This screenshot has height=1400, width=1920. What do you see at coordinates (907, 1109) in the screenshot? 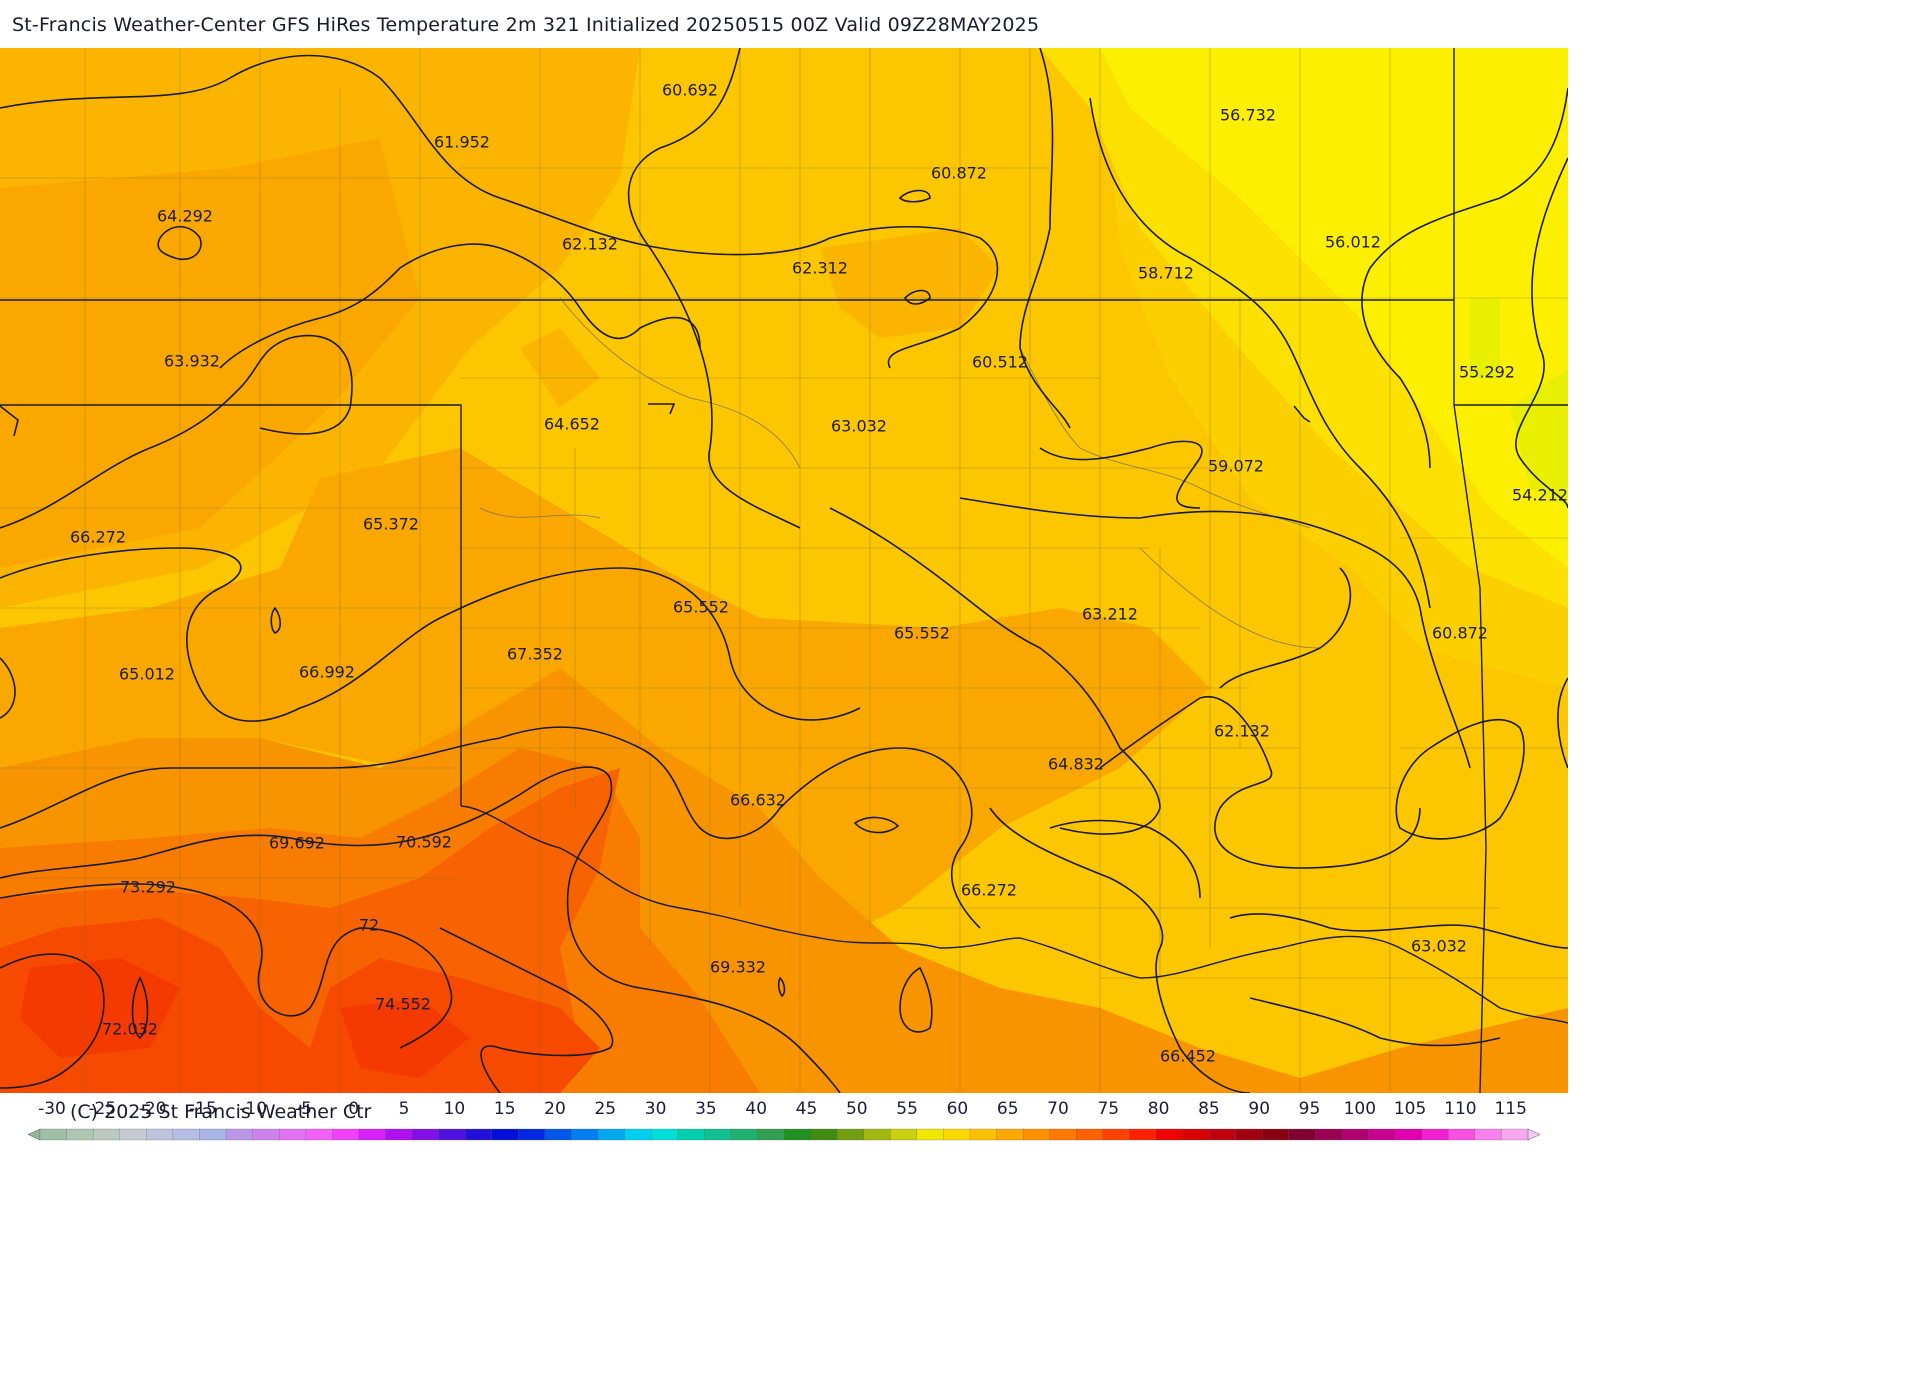
I see `colorbar-tick-label: 55` at bounding box center [907, 1109].